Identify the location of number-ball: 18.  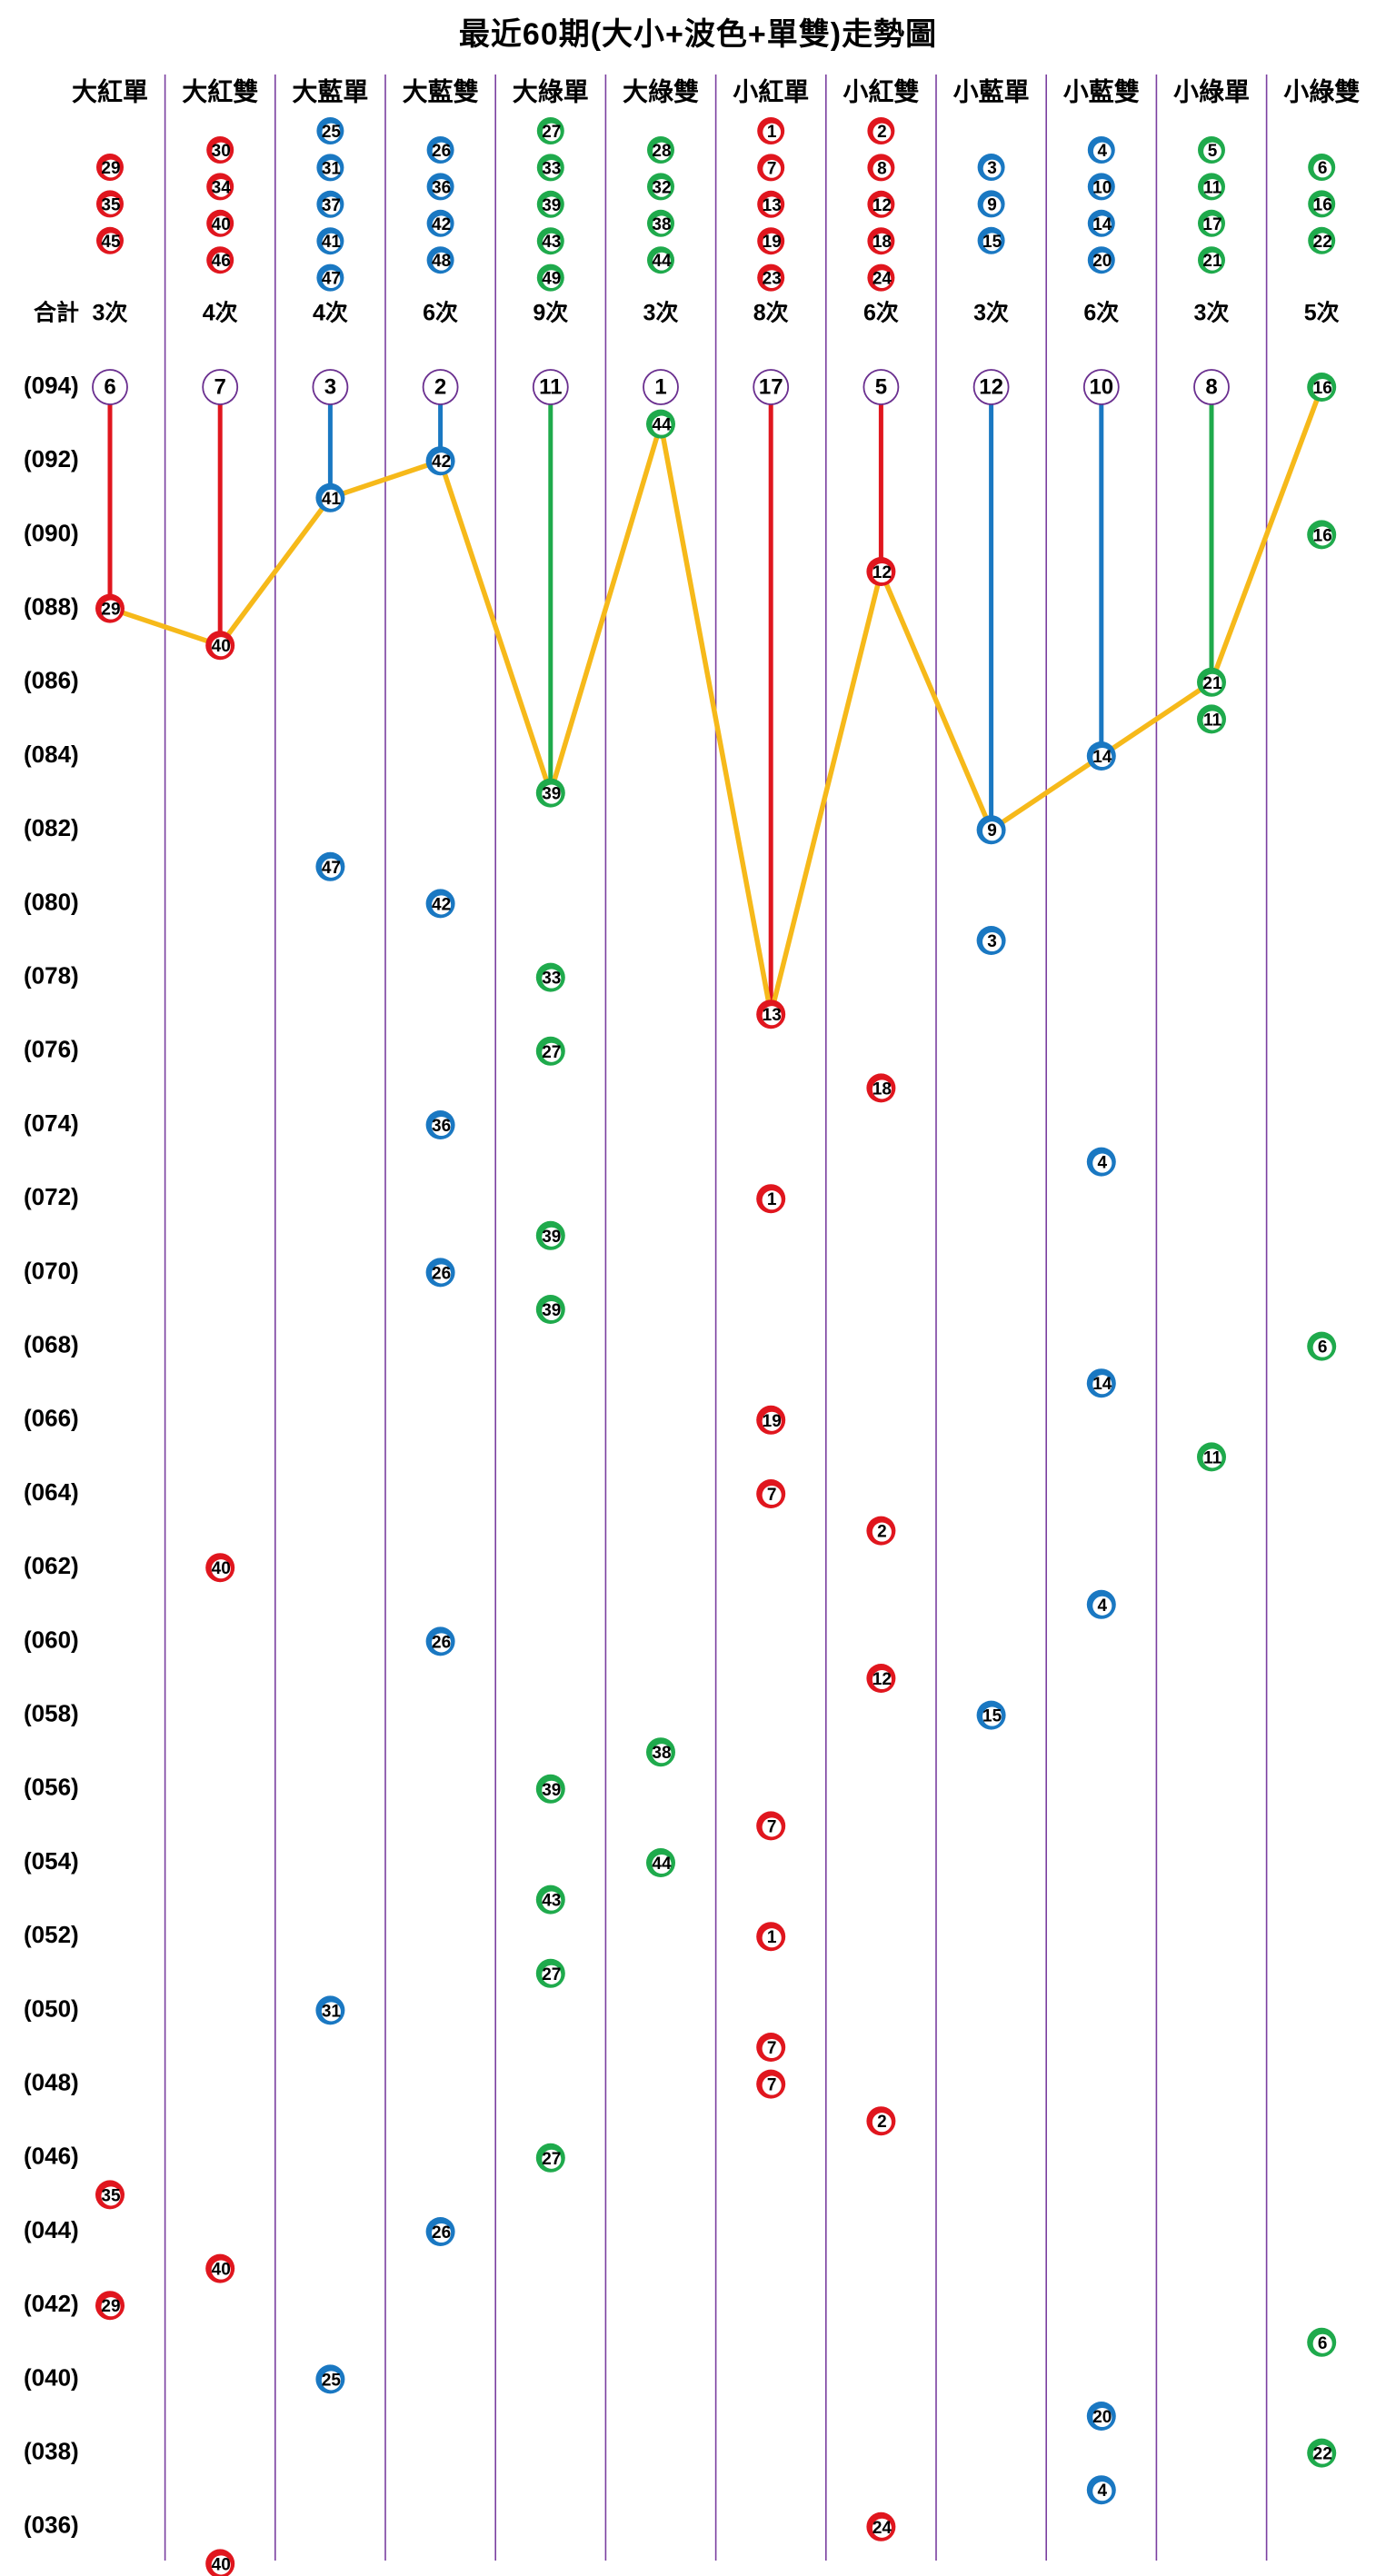
(881, 1088).